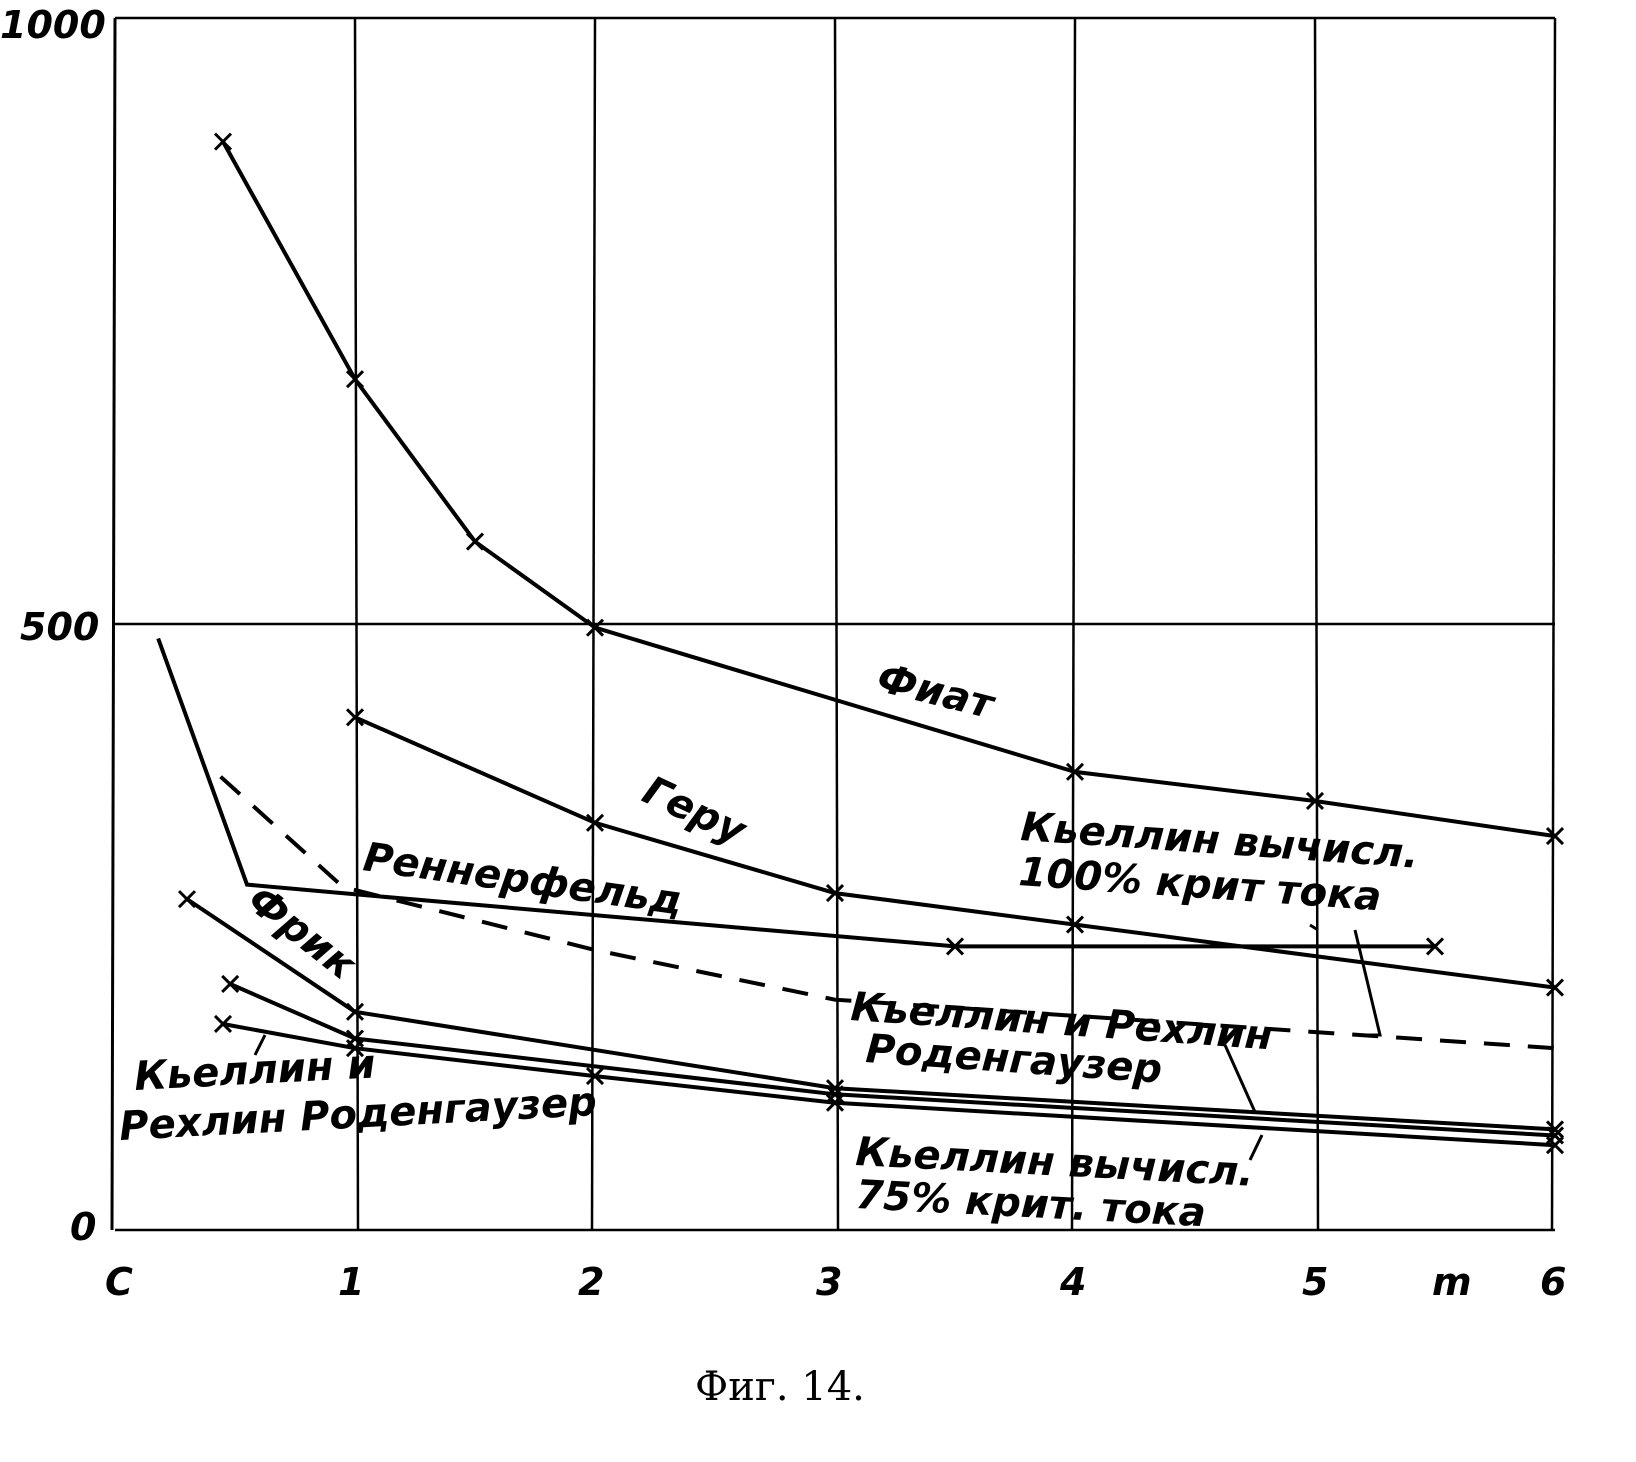 This screenshot has height=1462, width=1636. I want to click on y-tick-0: 0, so click(83, 1227).